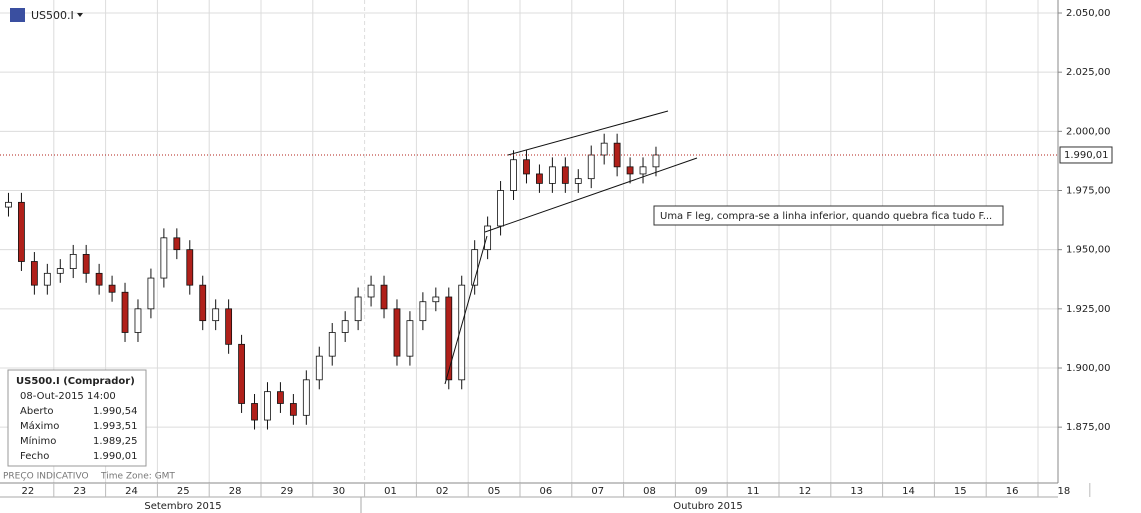 The image size is (1141, 513). I want to click on x-tick-label: 01, so click(390, 491).